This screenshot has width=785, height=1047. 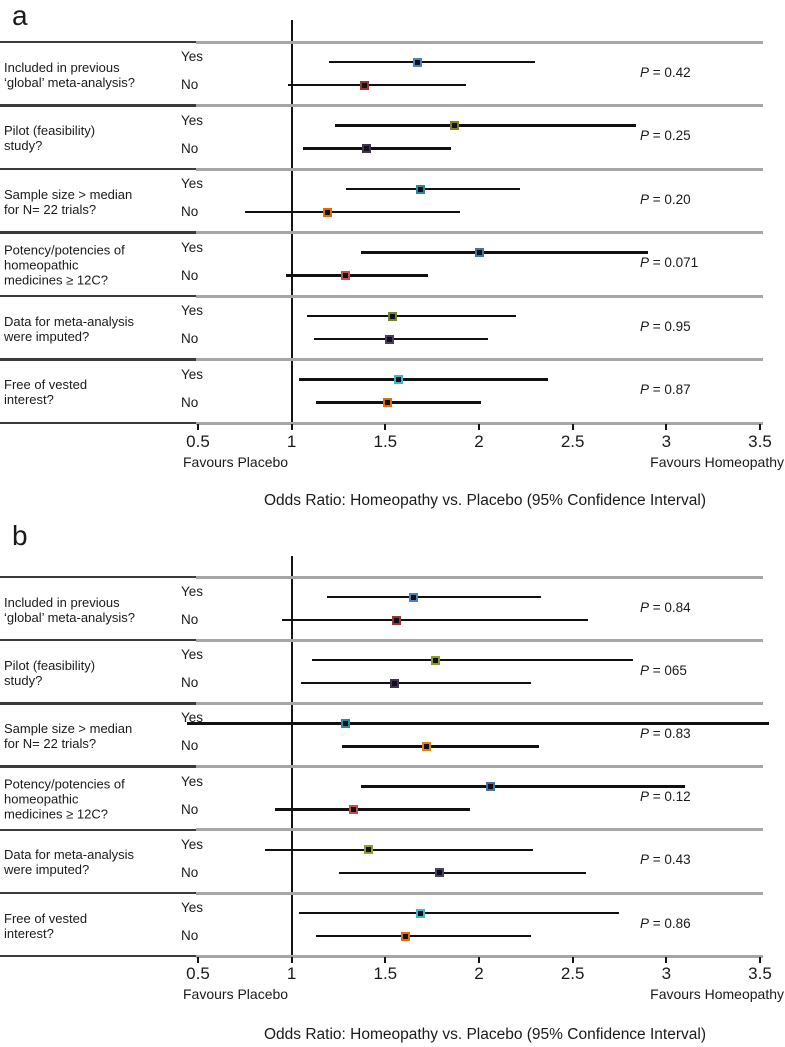 I want to click on p-value: P = 0.42, so click(x=665, y=72).